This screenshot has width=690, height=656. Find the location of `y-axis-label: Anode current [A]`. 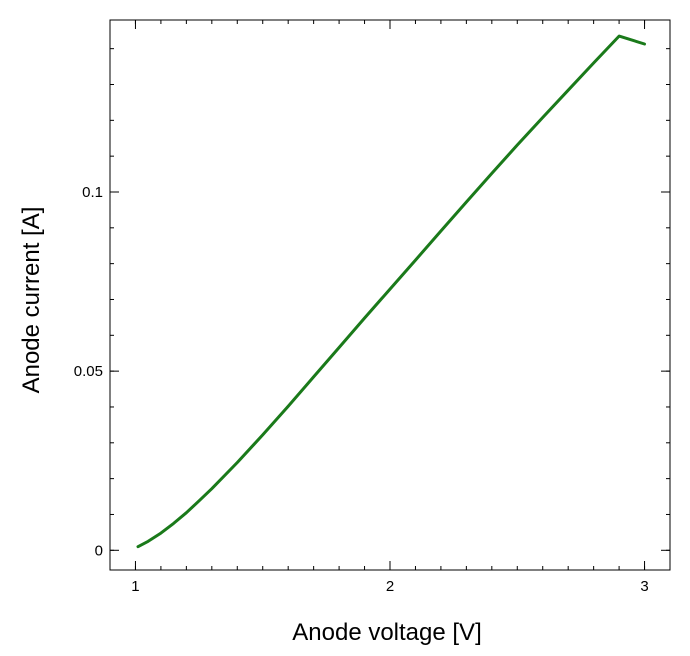

y-axis-label: Anode current [A] is located at coordinates (31, 300).